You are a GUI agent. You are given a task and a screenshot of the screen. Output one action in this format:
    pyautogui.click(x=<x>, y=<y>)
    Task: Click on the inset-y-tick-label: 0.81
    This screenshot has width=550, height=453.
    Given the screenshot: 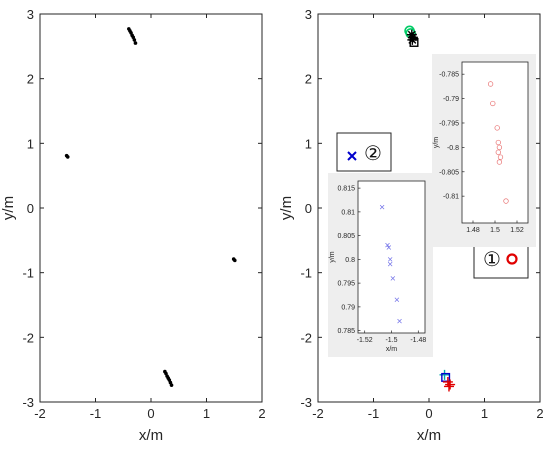 What is the action you would take?
    pyautogui.click(x=348, y=212)
    